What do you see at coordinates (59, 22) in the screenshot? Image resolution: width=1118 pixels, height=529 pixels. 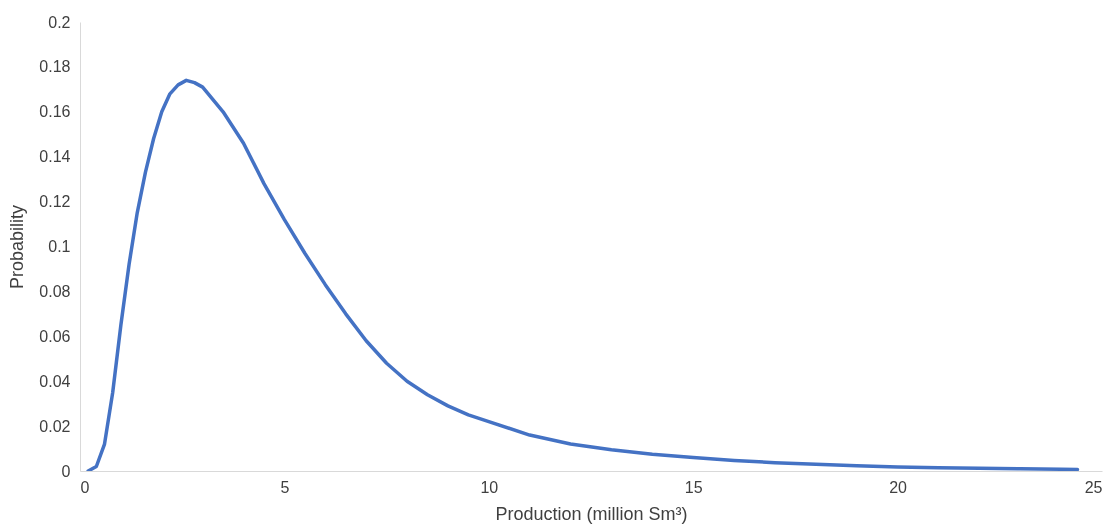 I see `y-tick-label: 0.2` at bounding box center [59, 22].